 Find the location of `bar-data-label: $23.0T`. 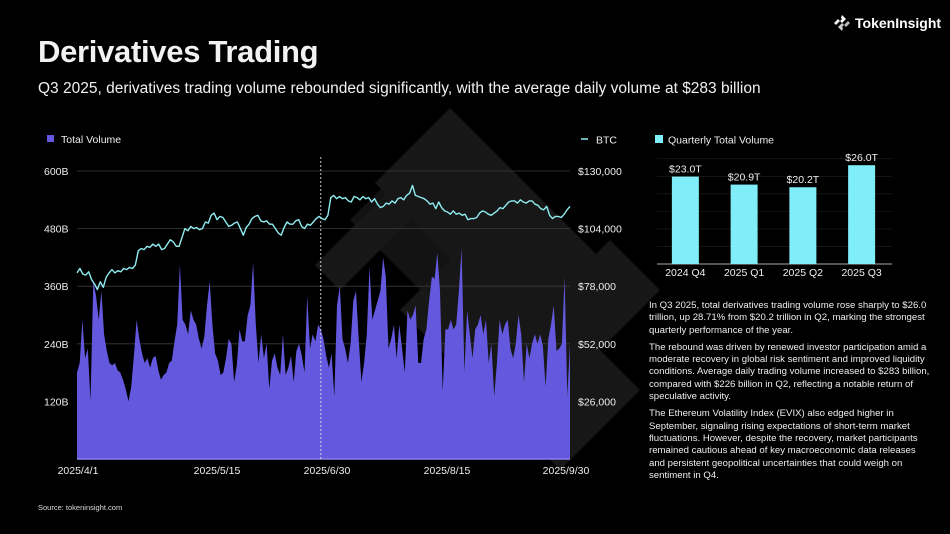

bar-data-label: $23.0T is located at coordinates (685, 170).